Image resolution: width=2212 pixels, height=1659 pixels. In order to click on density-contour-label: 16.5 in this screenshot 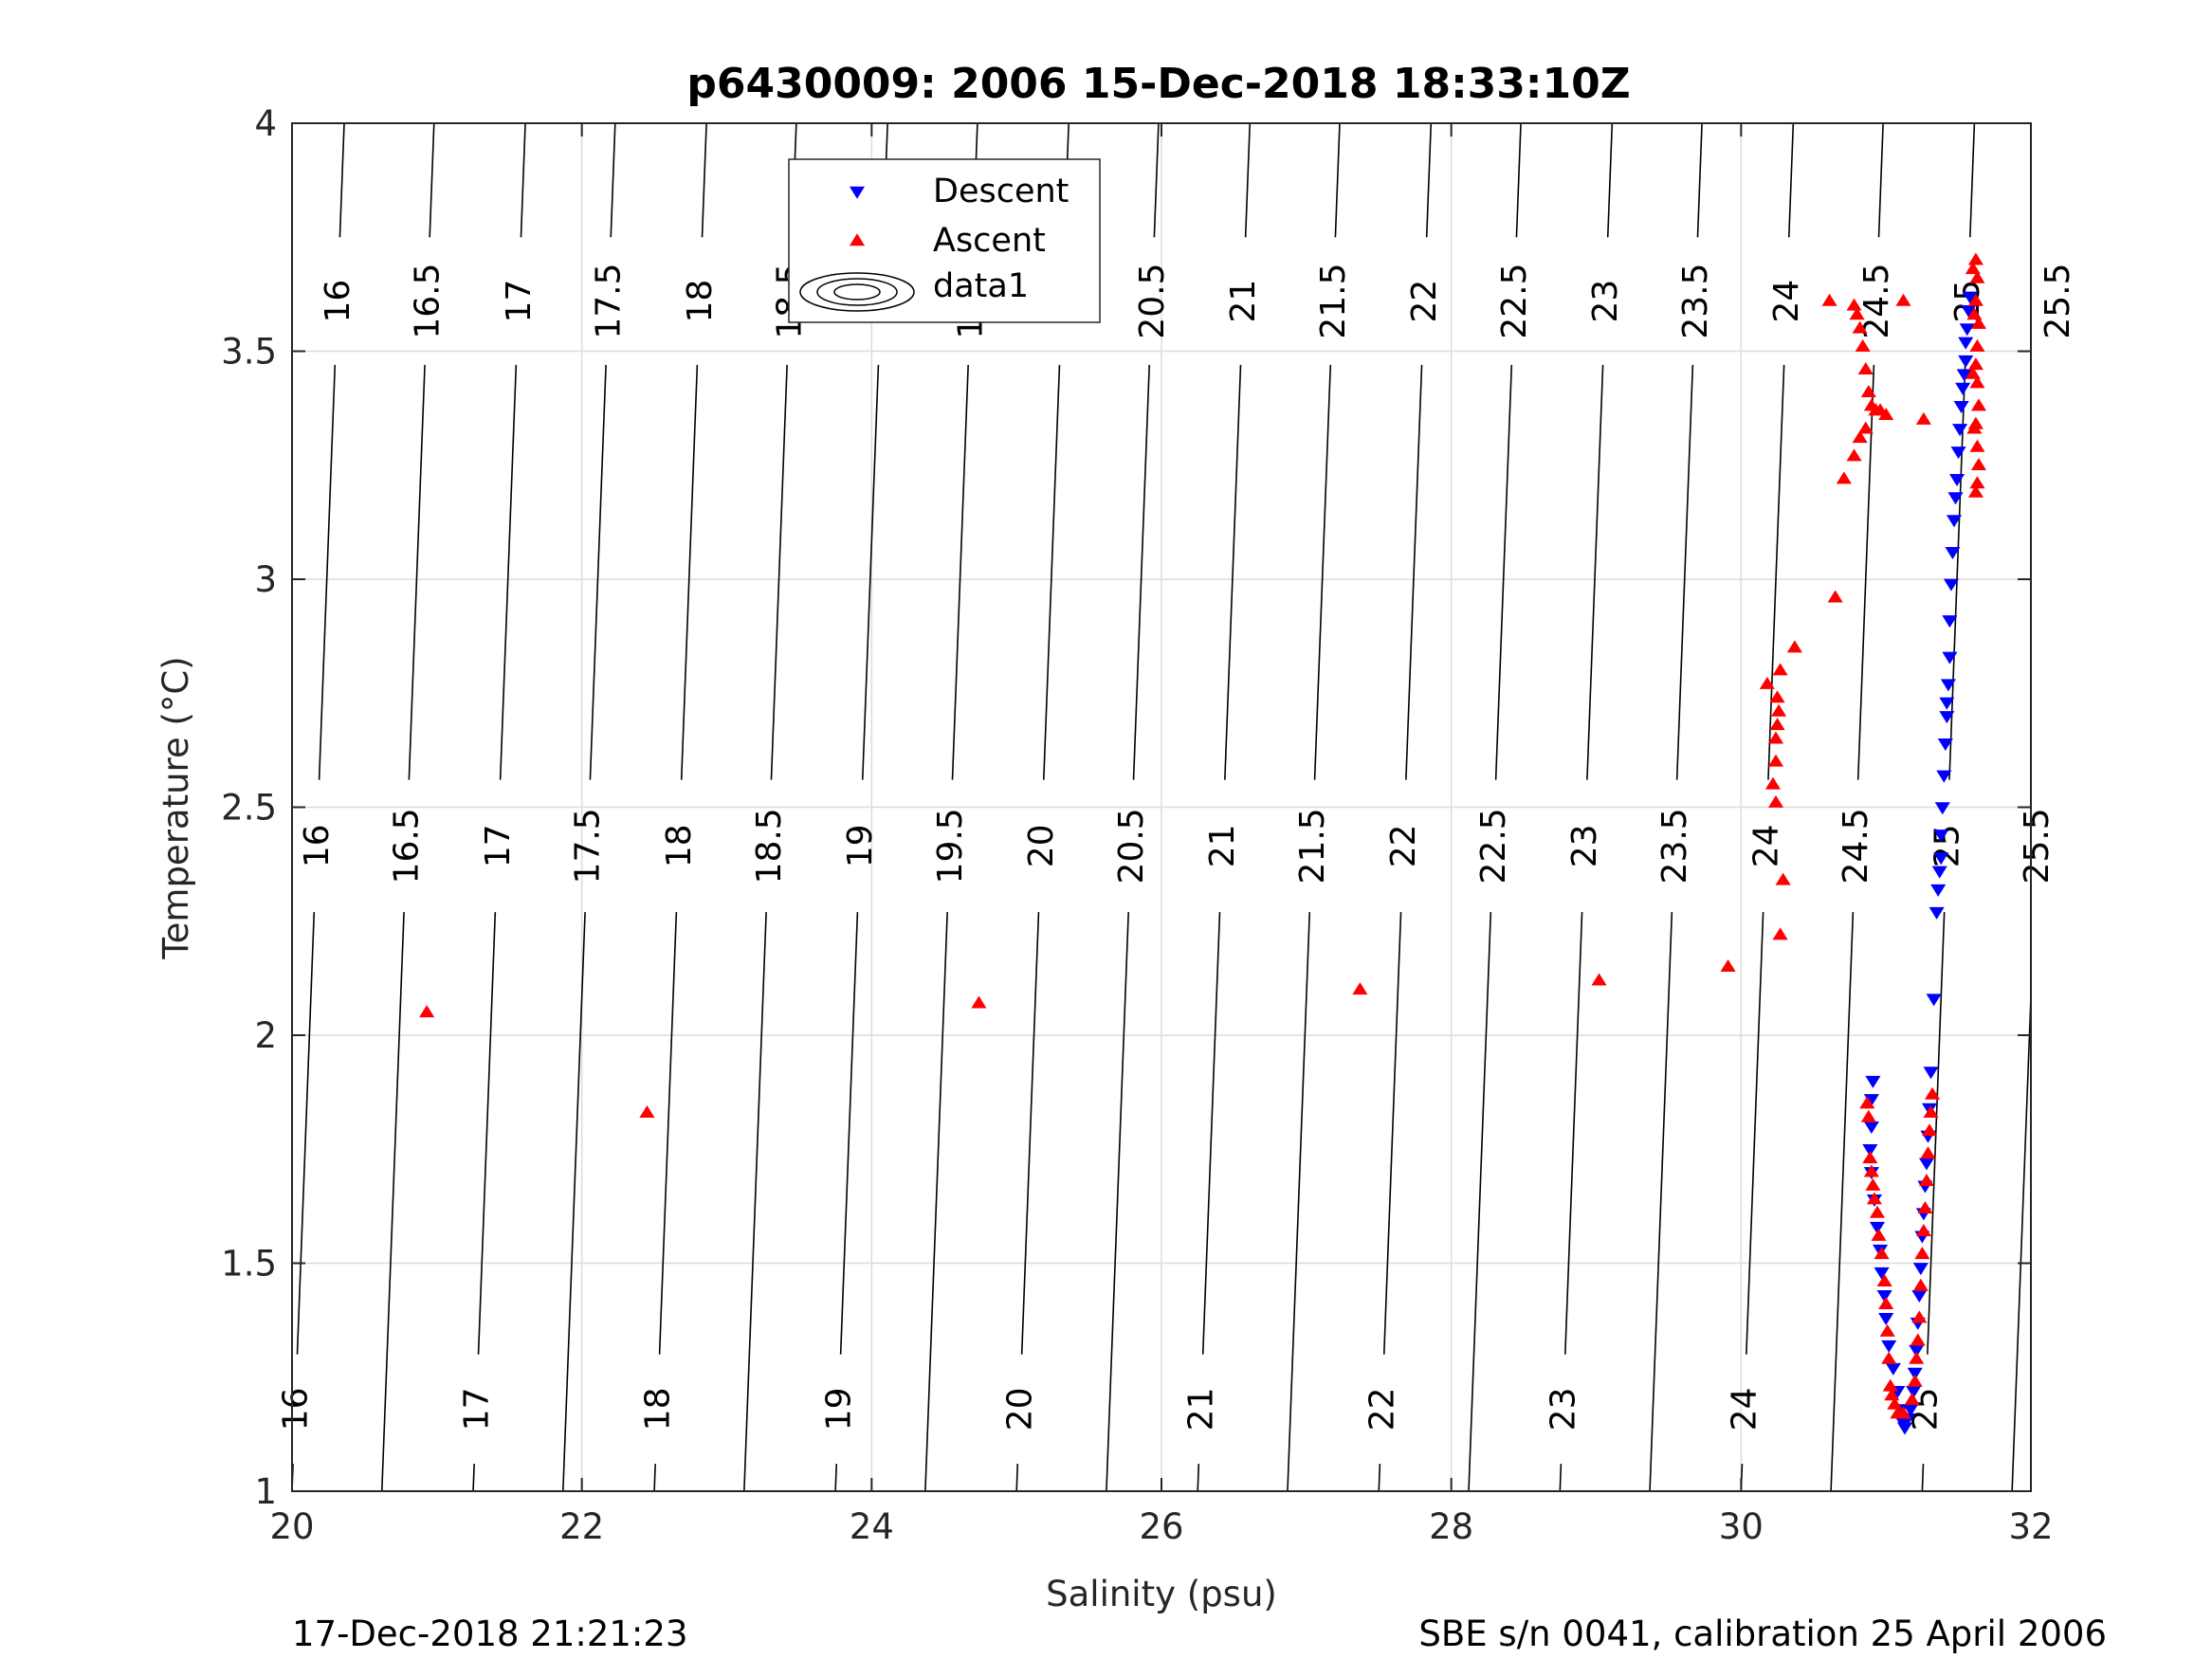, I will do `click(428, 301)`.